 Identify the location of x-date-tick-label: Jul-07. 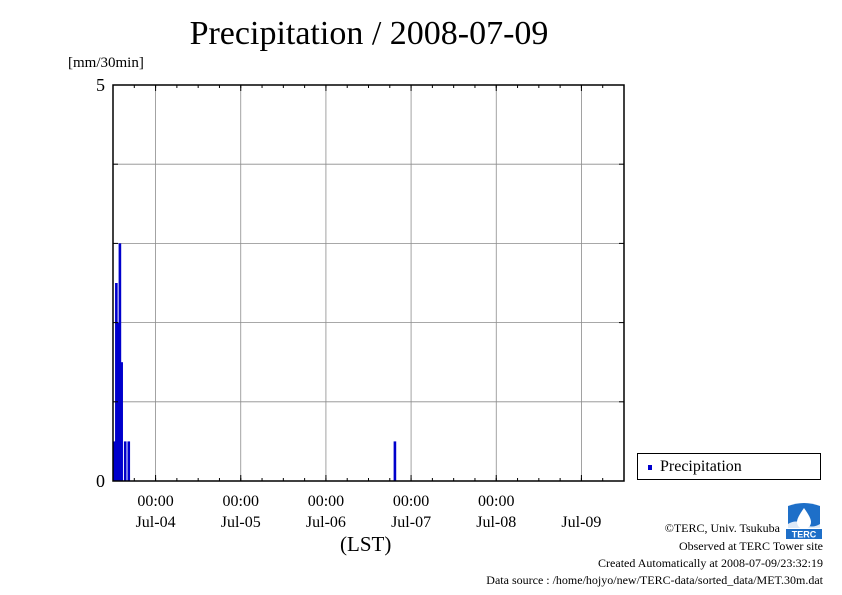
(411, 522).